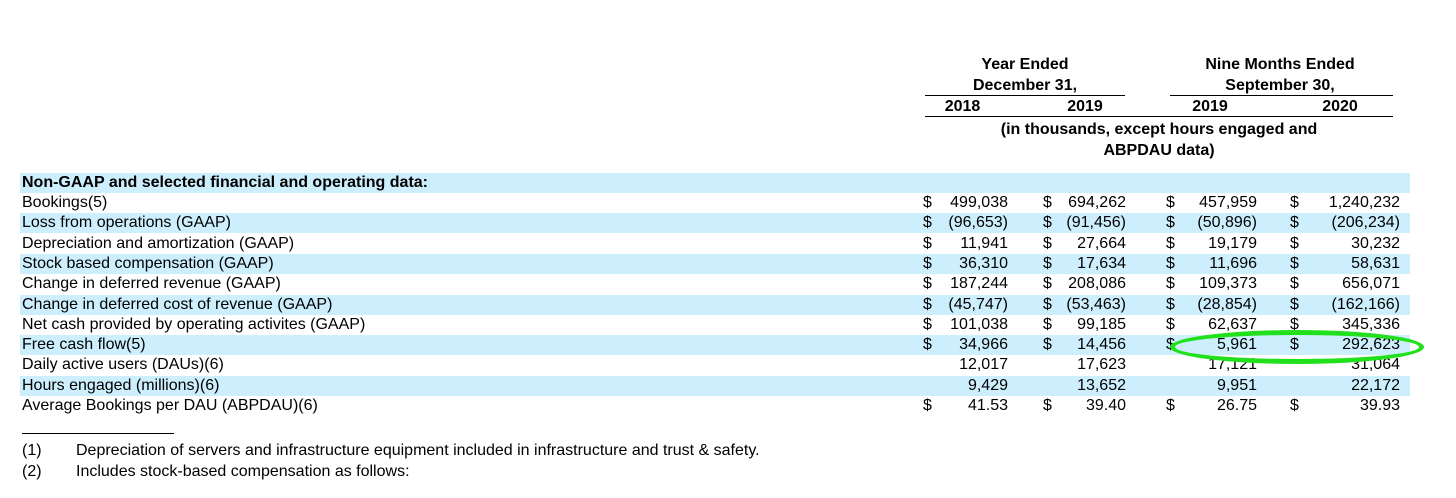 This screenshot has width=1456, height=498. I want to click on units-line2: ABPDAU data), so click(1159, 150).